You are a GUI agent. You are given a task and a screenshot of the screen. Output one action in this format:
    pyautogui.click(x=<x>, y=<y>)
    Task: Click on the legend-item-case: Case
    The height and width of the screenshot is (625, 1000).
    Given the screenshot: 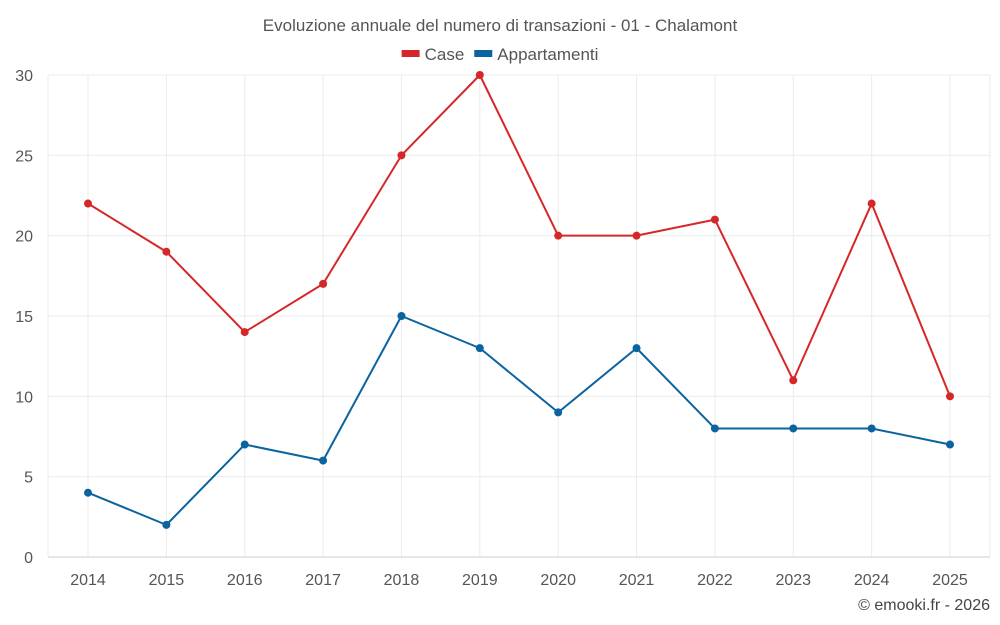 What is the action you would take?
    pyautogui.click(x=433, y=54)
    